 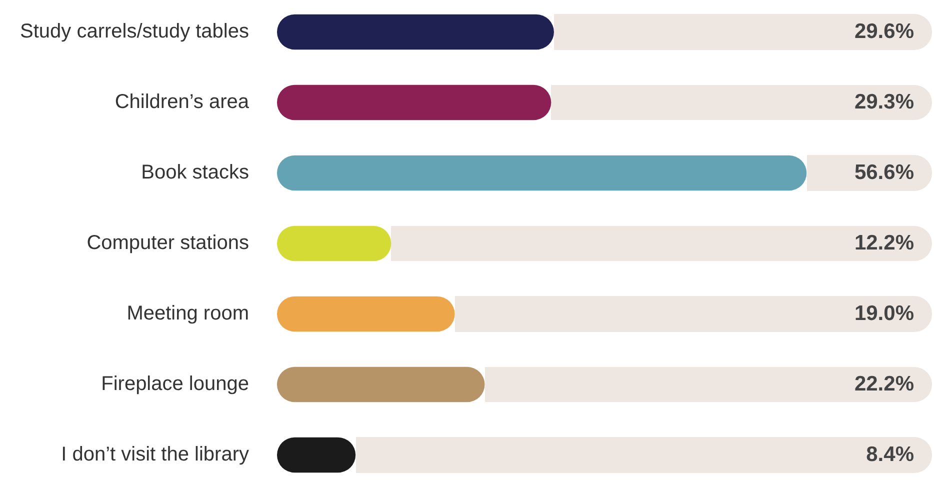 I want to click on y-tick-label: Children’s area, so click(x=182, y=102).